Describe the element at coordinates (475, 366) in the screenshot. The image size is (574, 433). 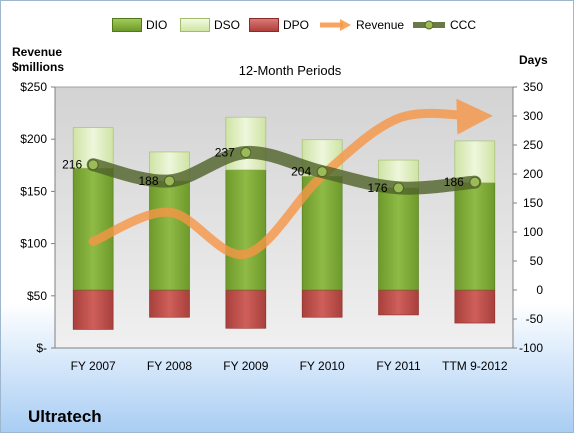
I see `x-tick-label-5: TTM 9-2012` at that location.